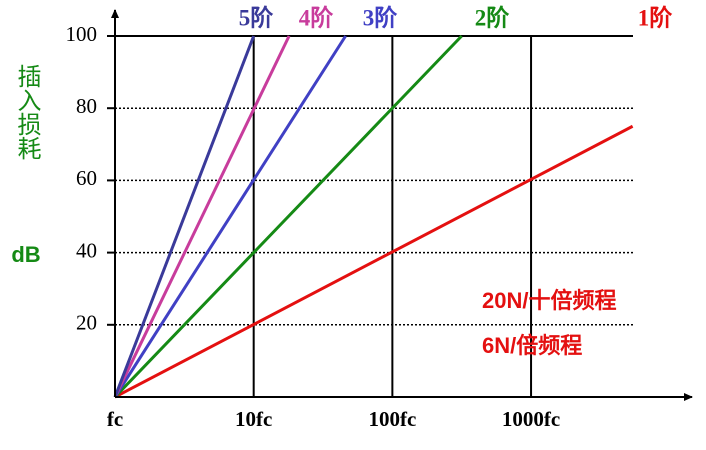 The image size is (706, 450). What do you see at coordinates (253, 419) in the screenshot?
I see `x-tick-label: 10fc` at bounding box center [253, 419].